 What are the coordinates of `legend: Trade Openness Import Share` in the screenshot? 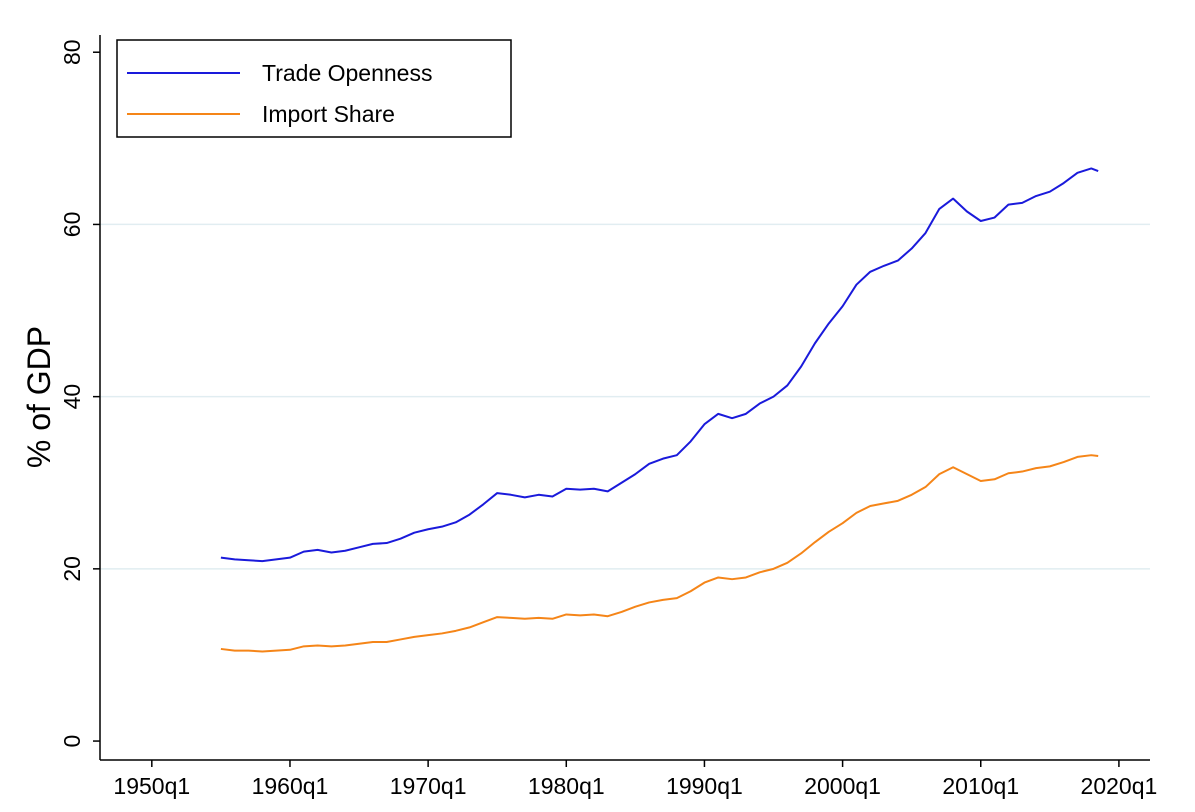 It's located at (314, 88).